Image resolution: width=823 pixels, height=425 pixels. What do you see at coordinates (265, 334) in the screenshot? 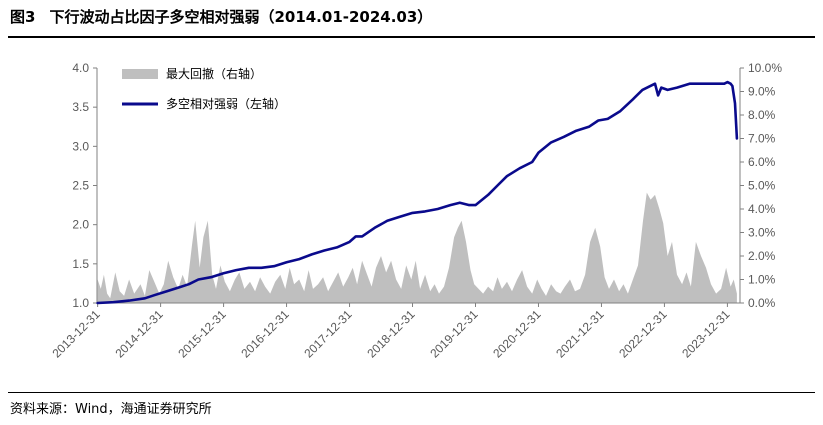
I see `x-tick-label: 2016-12-31` at bounding box center [265, 334].